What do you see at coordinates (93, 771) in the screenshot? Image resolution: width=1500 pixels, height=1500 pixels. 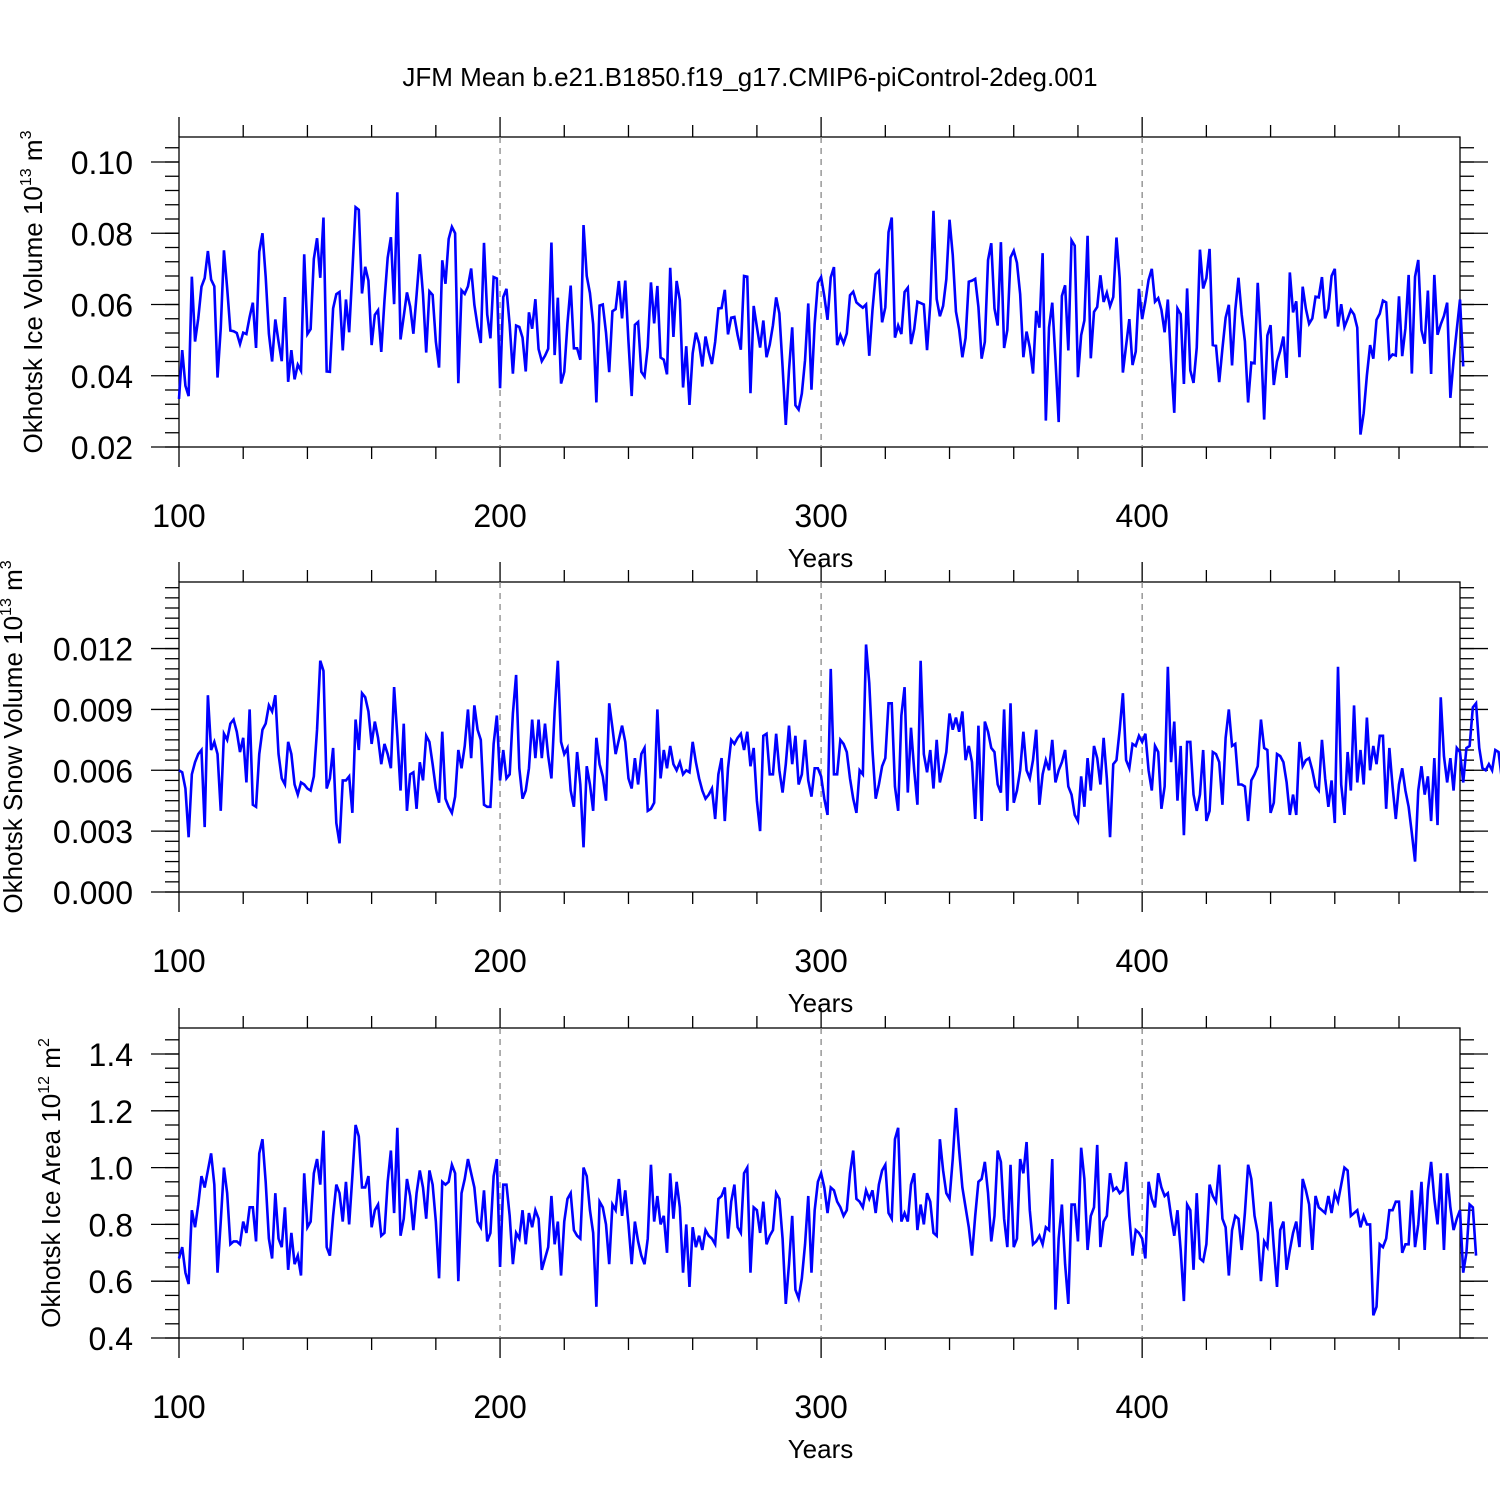 I see `y-tick-label: 0.006` at bounding box center [93, 771].